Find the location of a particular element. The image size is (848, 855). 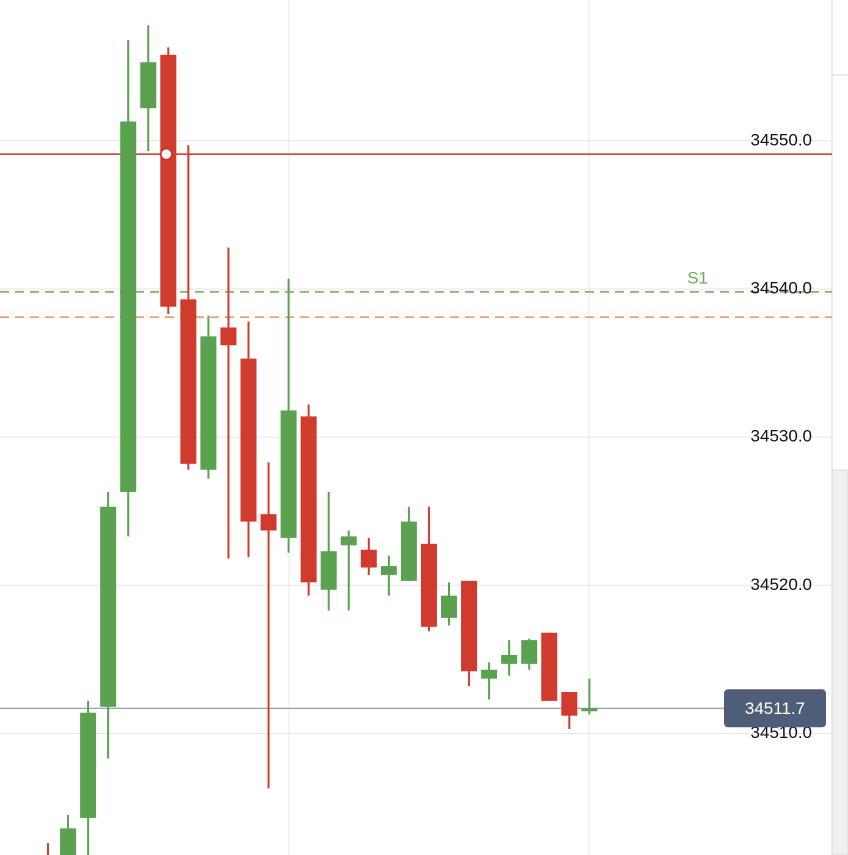

y-tick-label: 34530.0 is located at coordinates (781, 436).